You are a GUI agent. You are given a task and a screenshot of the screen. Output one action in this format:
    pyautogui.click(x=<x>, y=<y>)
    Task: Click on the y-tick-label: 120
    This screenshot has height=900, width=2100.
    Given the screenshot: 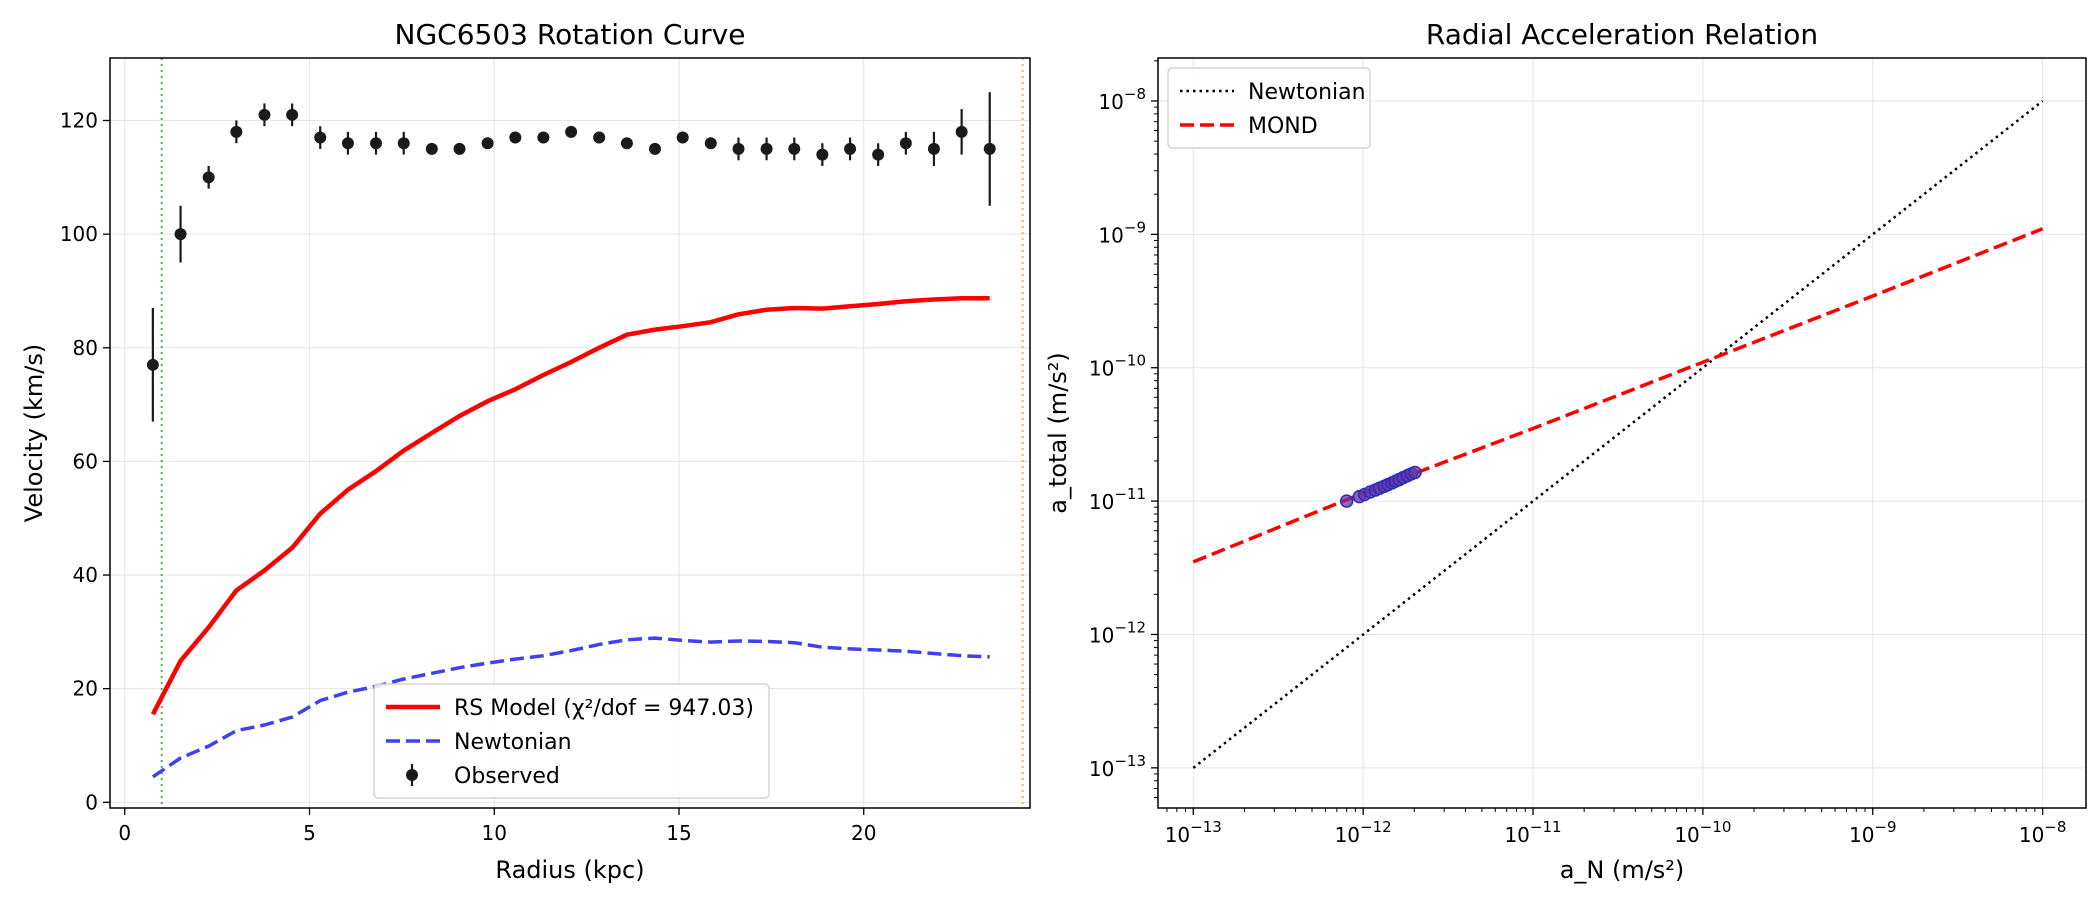 What is the action you would take?
    pyautogui.click(x=79, y=121)
    